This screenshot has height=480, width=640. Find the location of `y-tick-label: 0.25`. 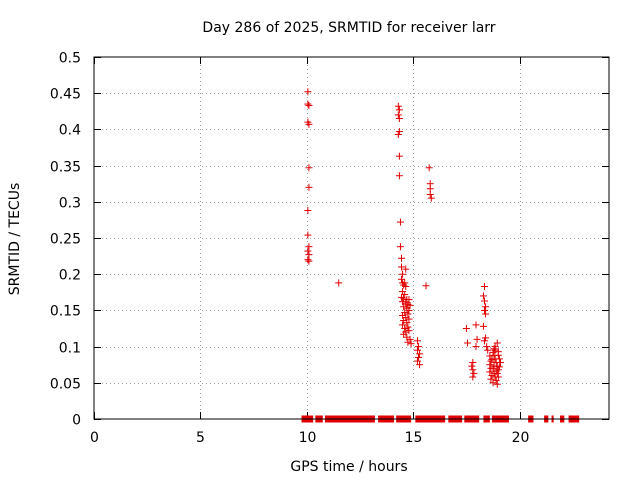

y-tick-label: 0.25 is located at coordinates (65, 240).